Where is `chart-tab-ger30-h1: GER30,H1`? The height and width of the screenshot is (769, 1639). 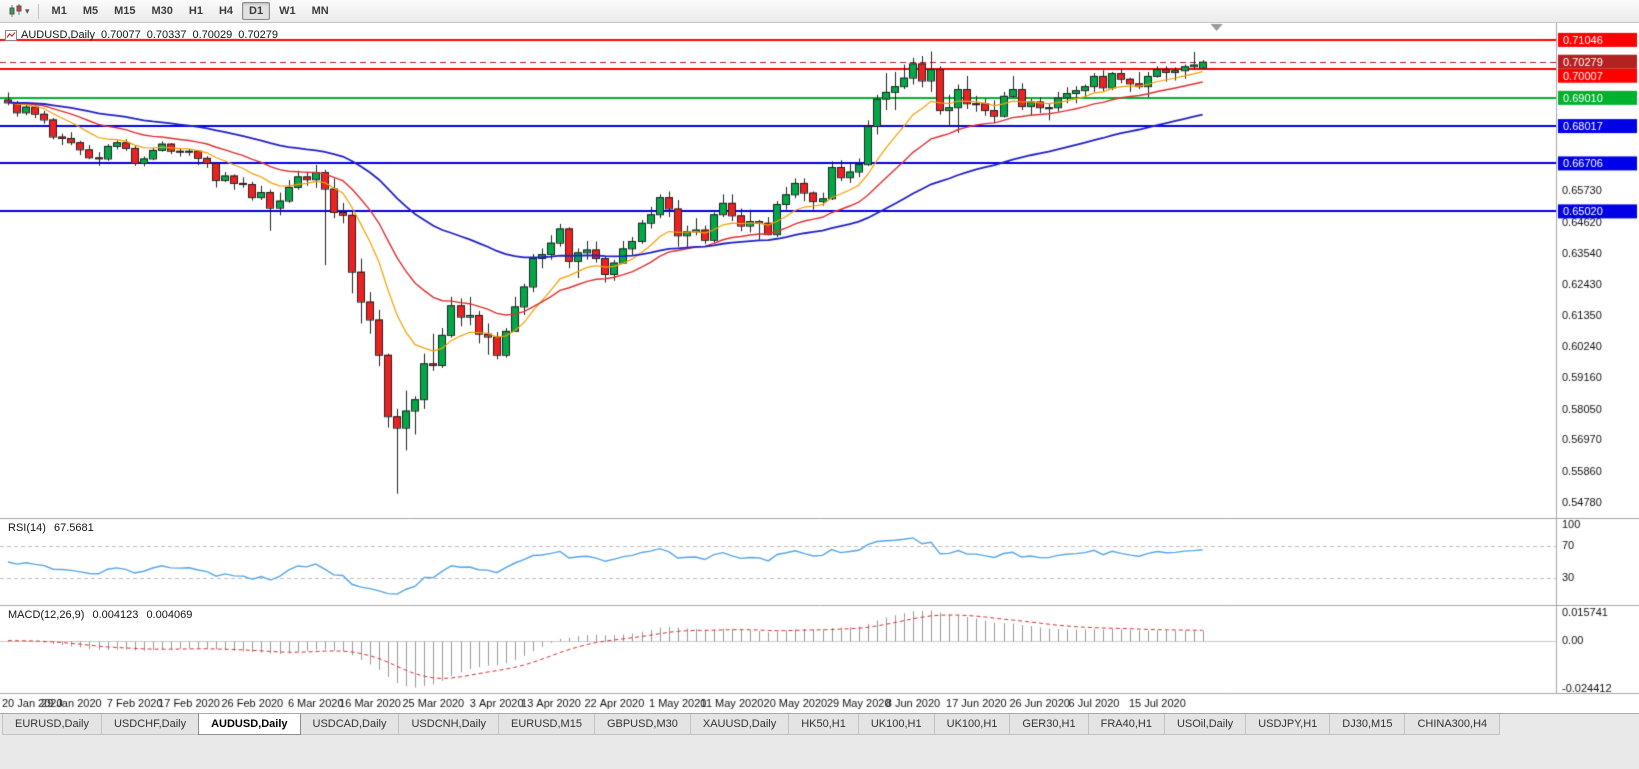
chart-tab-ger30-h1: GER30,H1 is located at coordinates (1049, 724).